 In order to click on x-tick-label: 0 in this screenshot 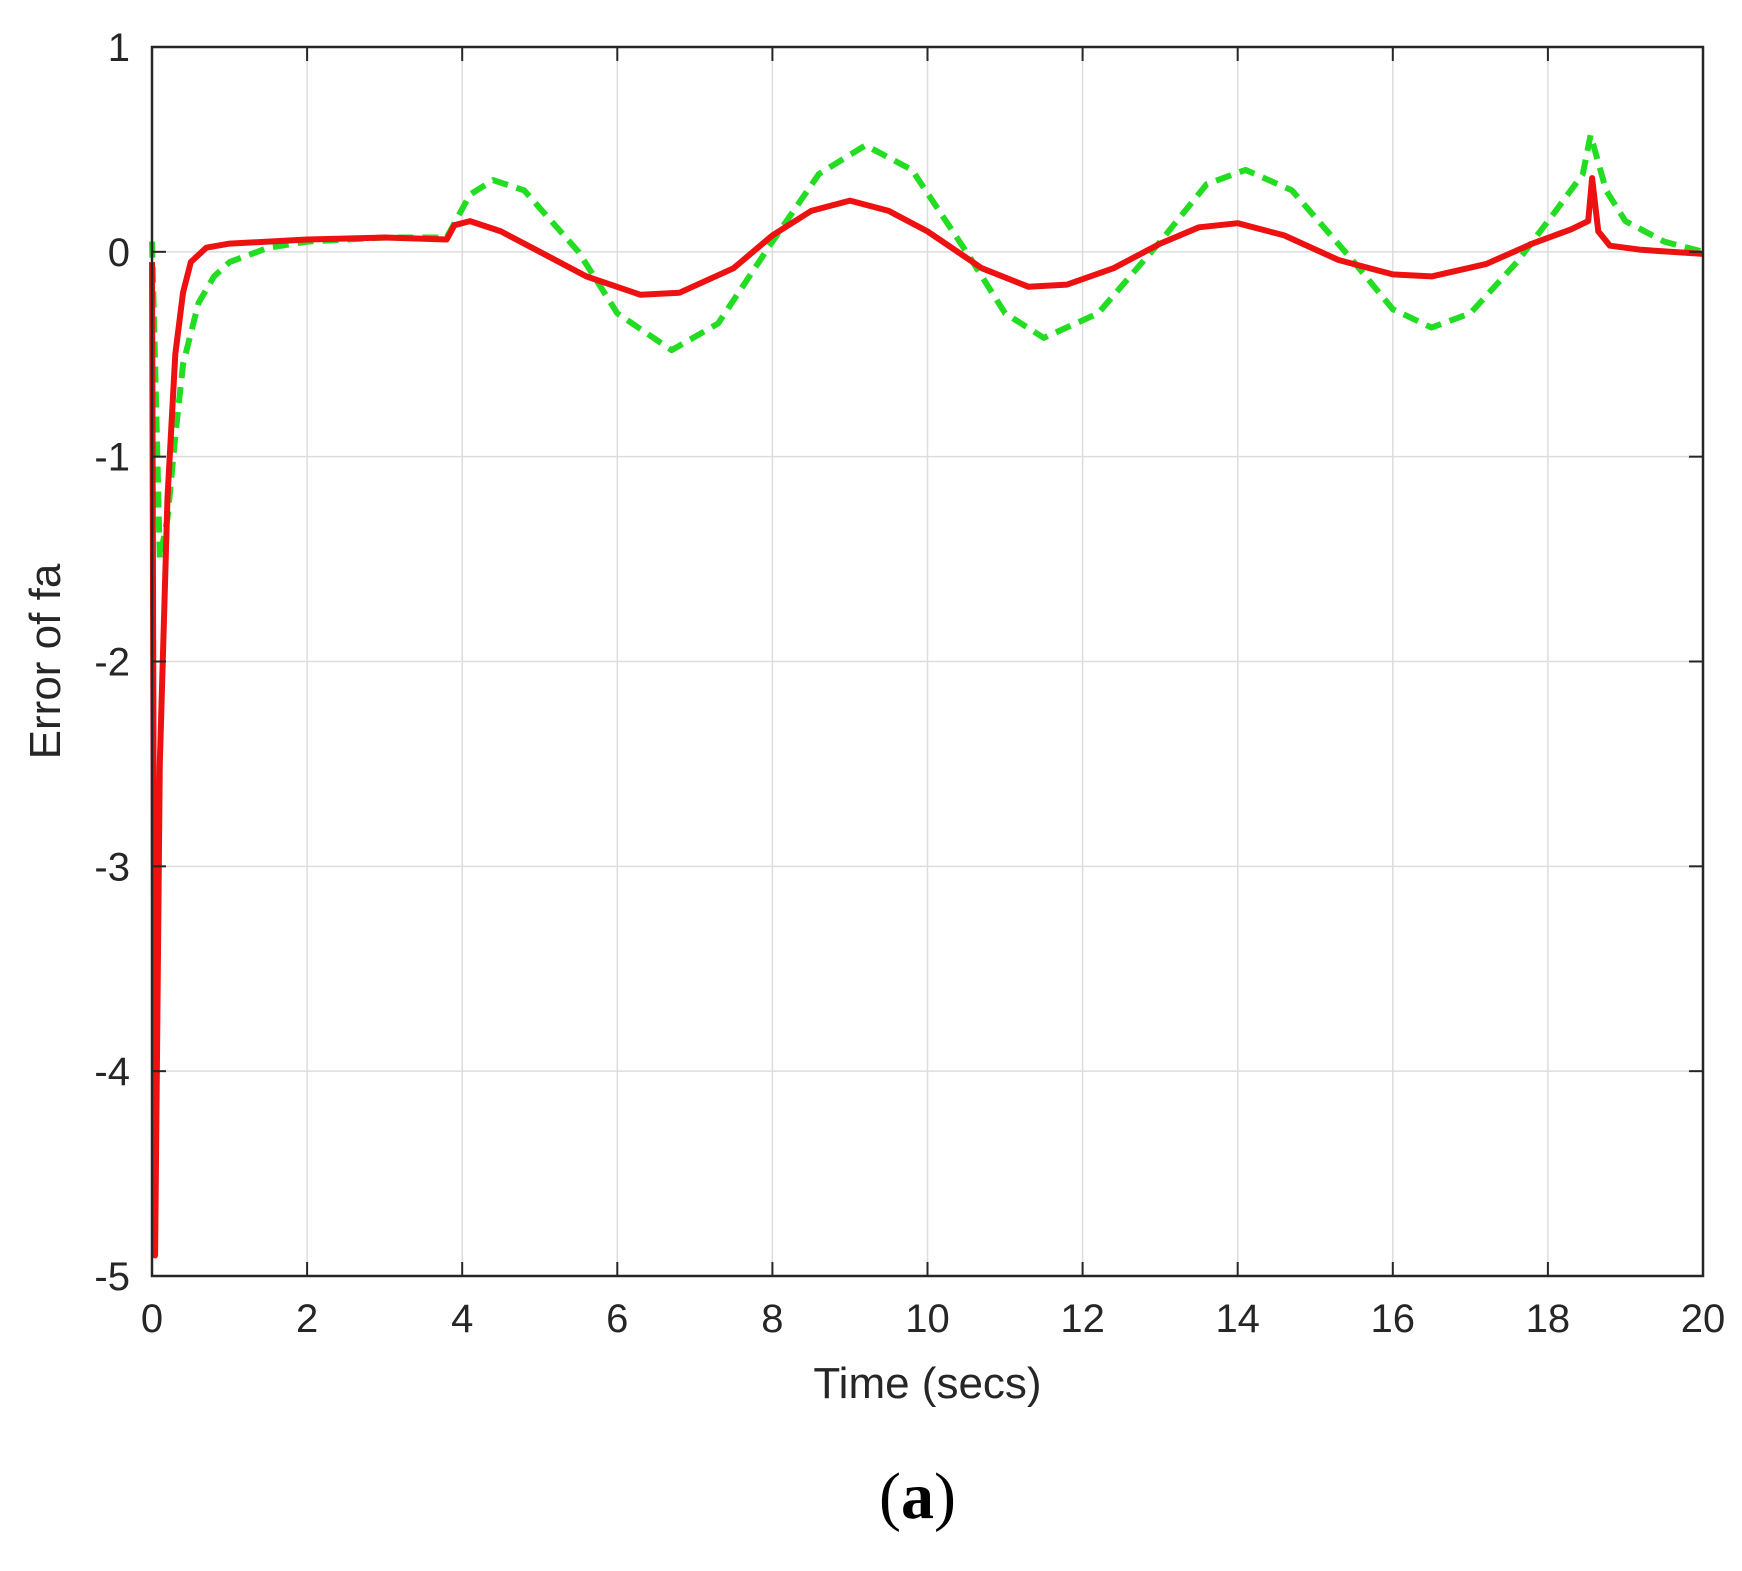, I will do `click(152, 1319)`.